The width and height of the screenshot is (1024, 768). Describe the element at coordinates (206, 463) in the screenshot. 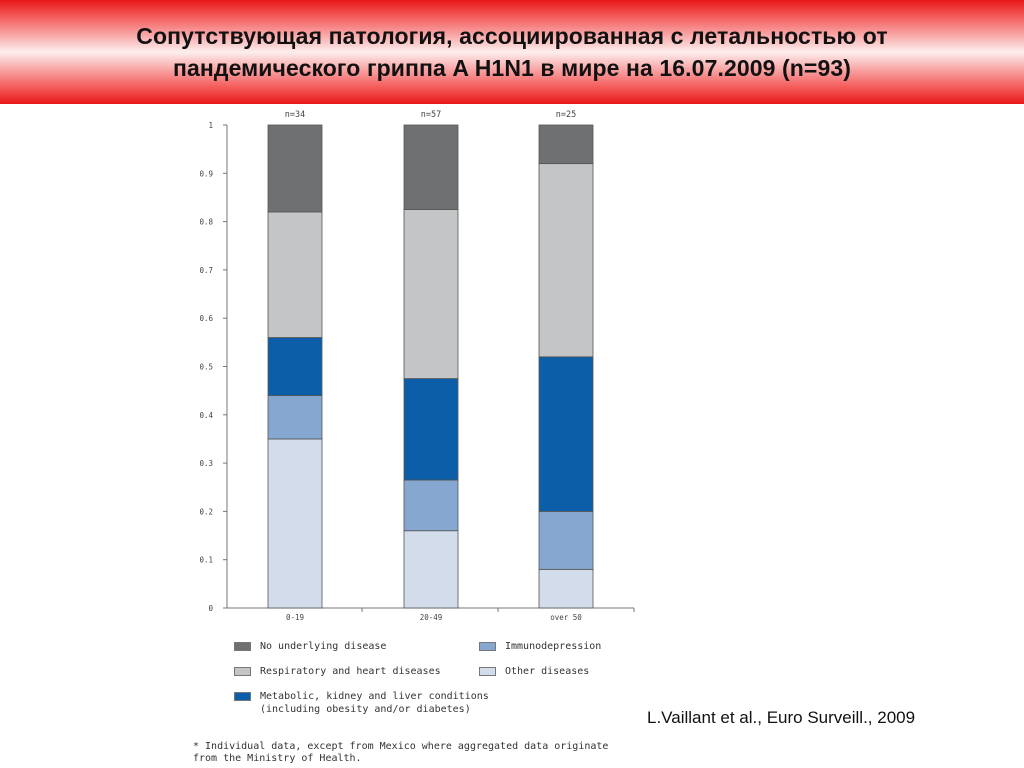

I see `y-tick-label: 0.3` at that location.